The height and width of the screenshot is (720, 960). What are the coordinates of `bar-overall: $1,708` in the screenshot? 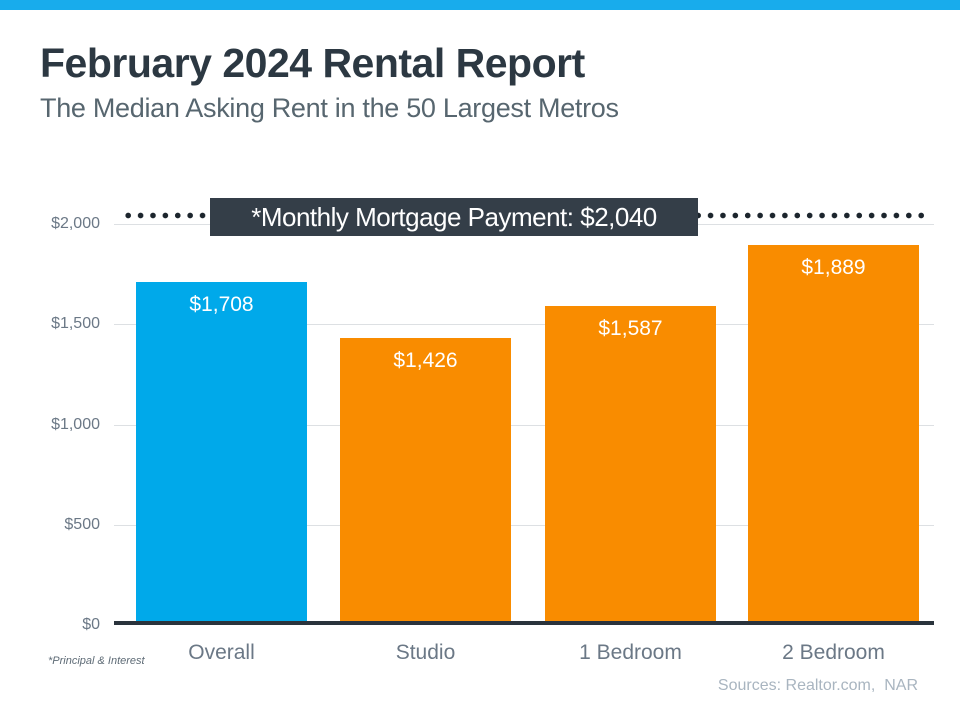 It's located at (221, 452).